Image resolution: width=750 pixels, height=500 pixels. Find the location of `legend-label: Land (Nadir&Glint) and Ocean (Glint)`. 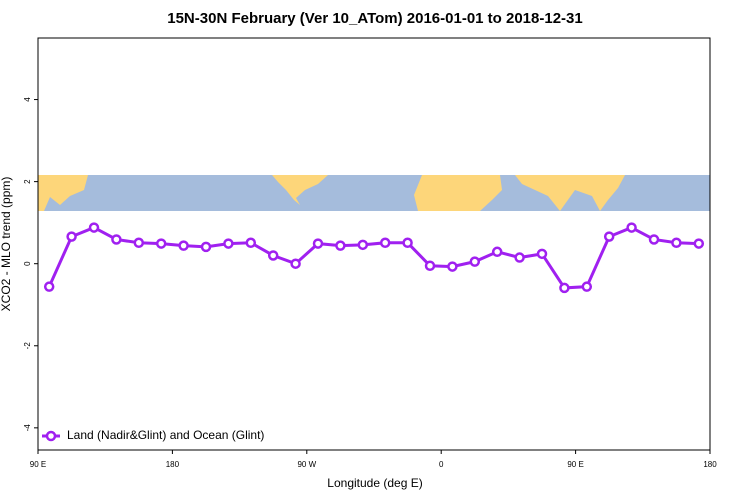

legend-label: Land (Nadir&Glint) and Ocean (Glint) is located at coordinates (165, 435).